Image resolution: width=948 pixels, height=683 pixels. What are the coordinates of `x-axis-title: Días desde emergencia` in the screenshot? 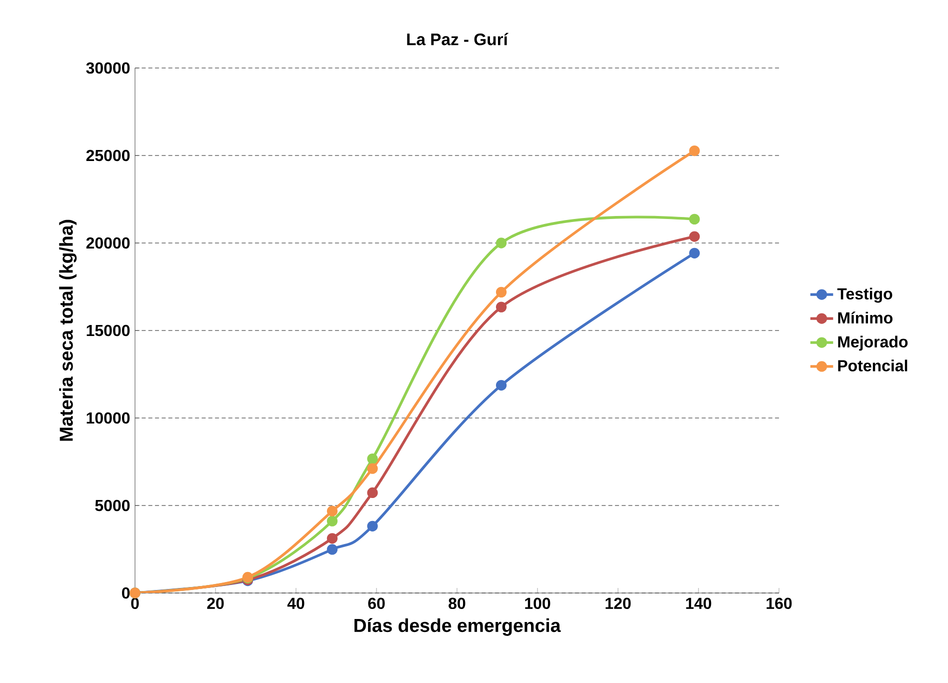 It's located at (457, 627).